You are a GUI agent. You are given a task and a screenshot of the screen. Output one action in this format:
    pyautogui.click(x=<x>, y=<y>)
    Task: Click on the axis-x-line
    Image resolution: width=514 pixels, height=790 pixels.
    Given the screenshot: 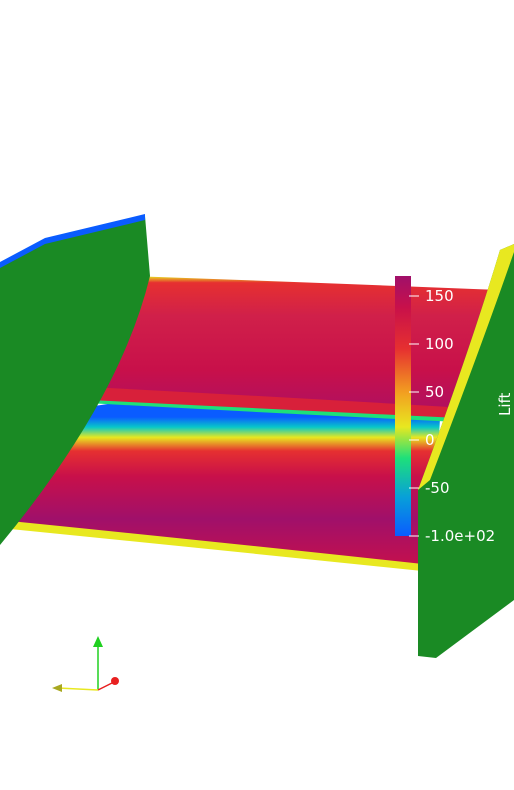 What is the action you would take?
    pyautogui.click(x=106, y=686)
    